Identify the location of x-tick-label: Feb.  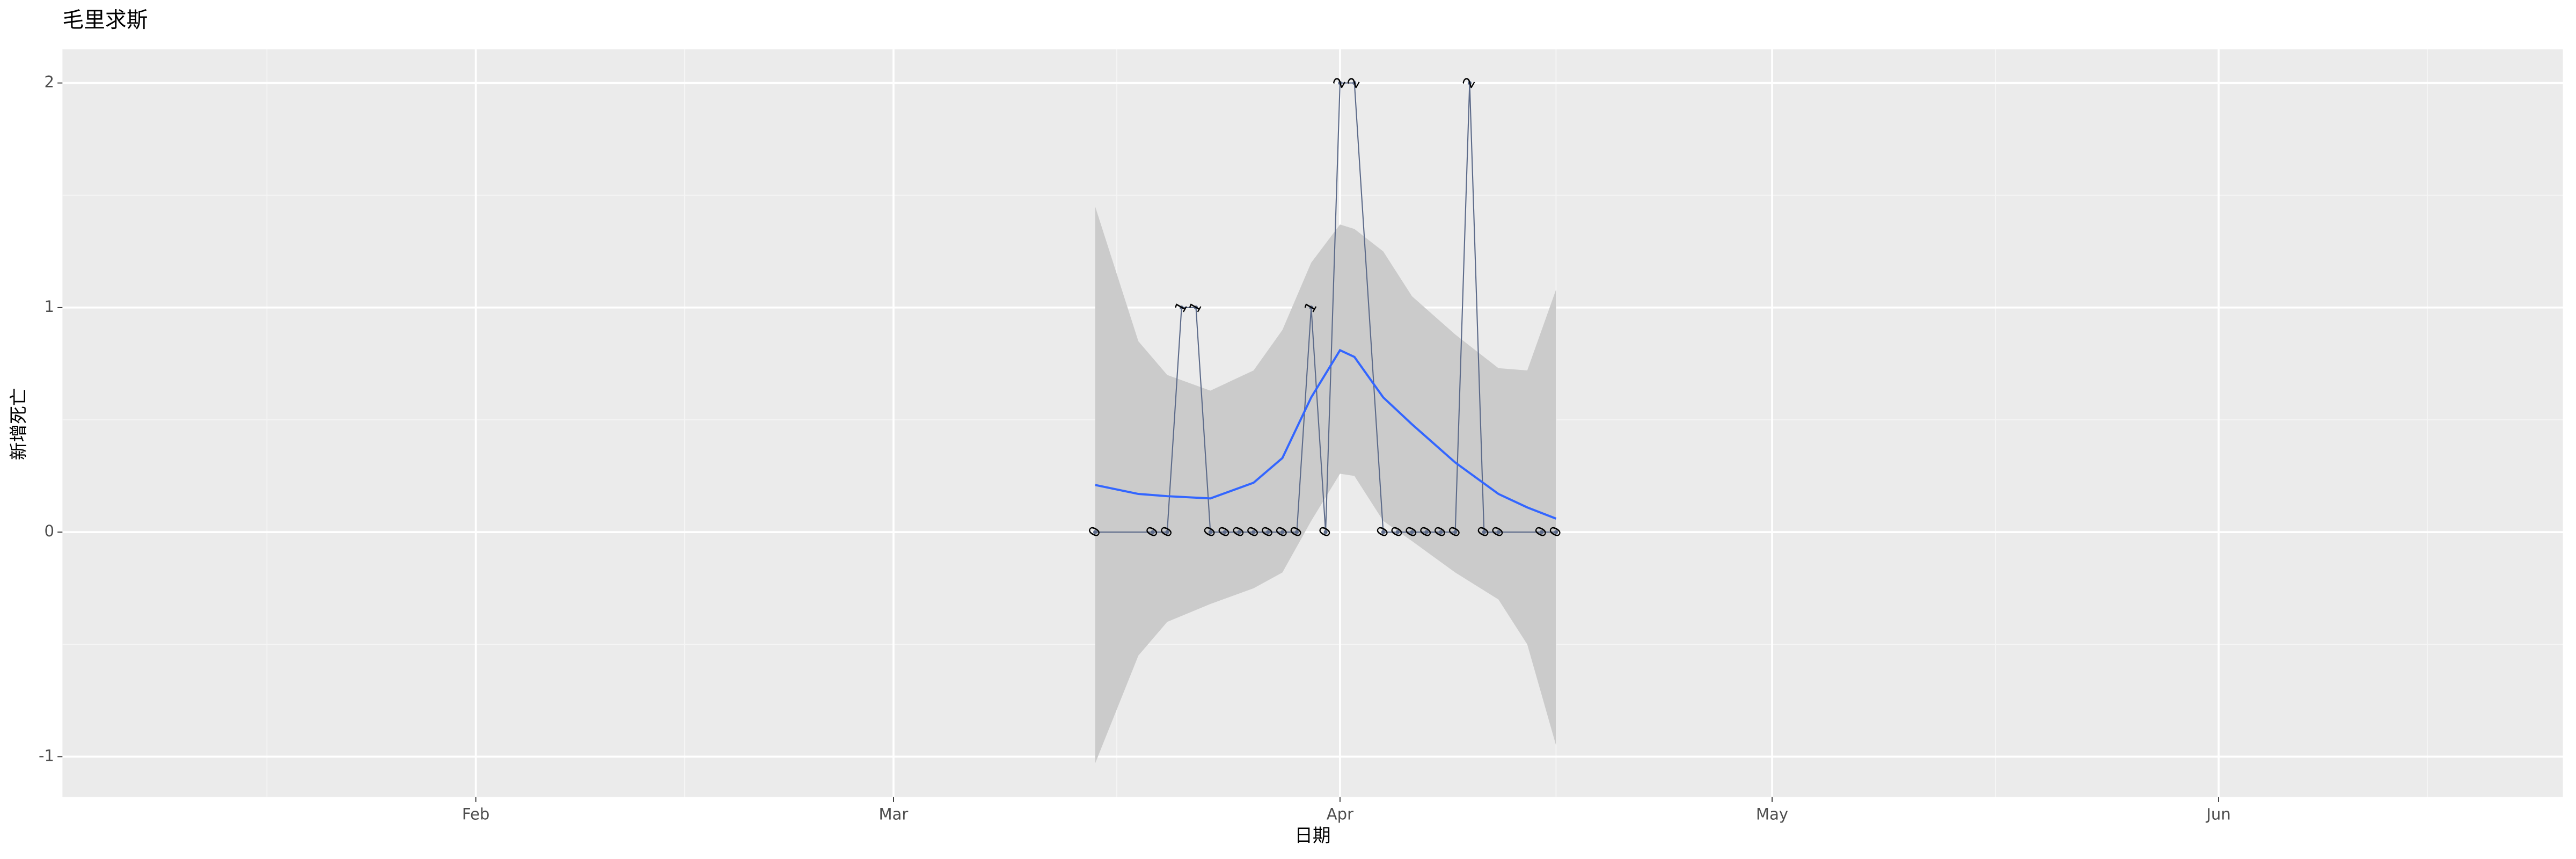
(475, 814).